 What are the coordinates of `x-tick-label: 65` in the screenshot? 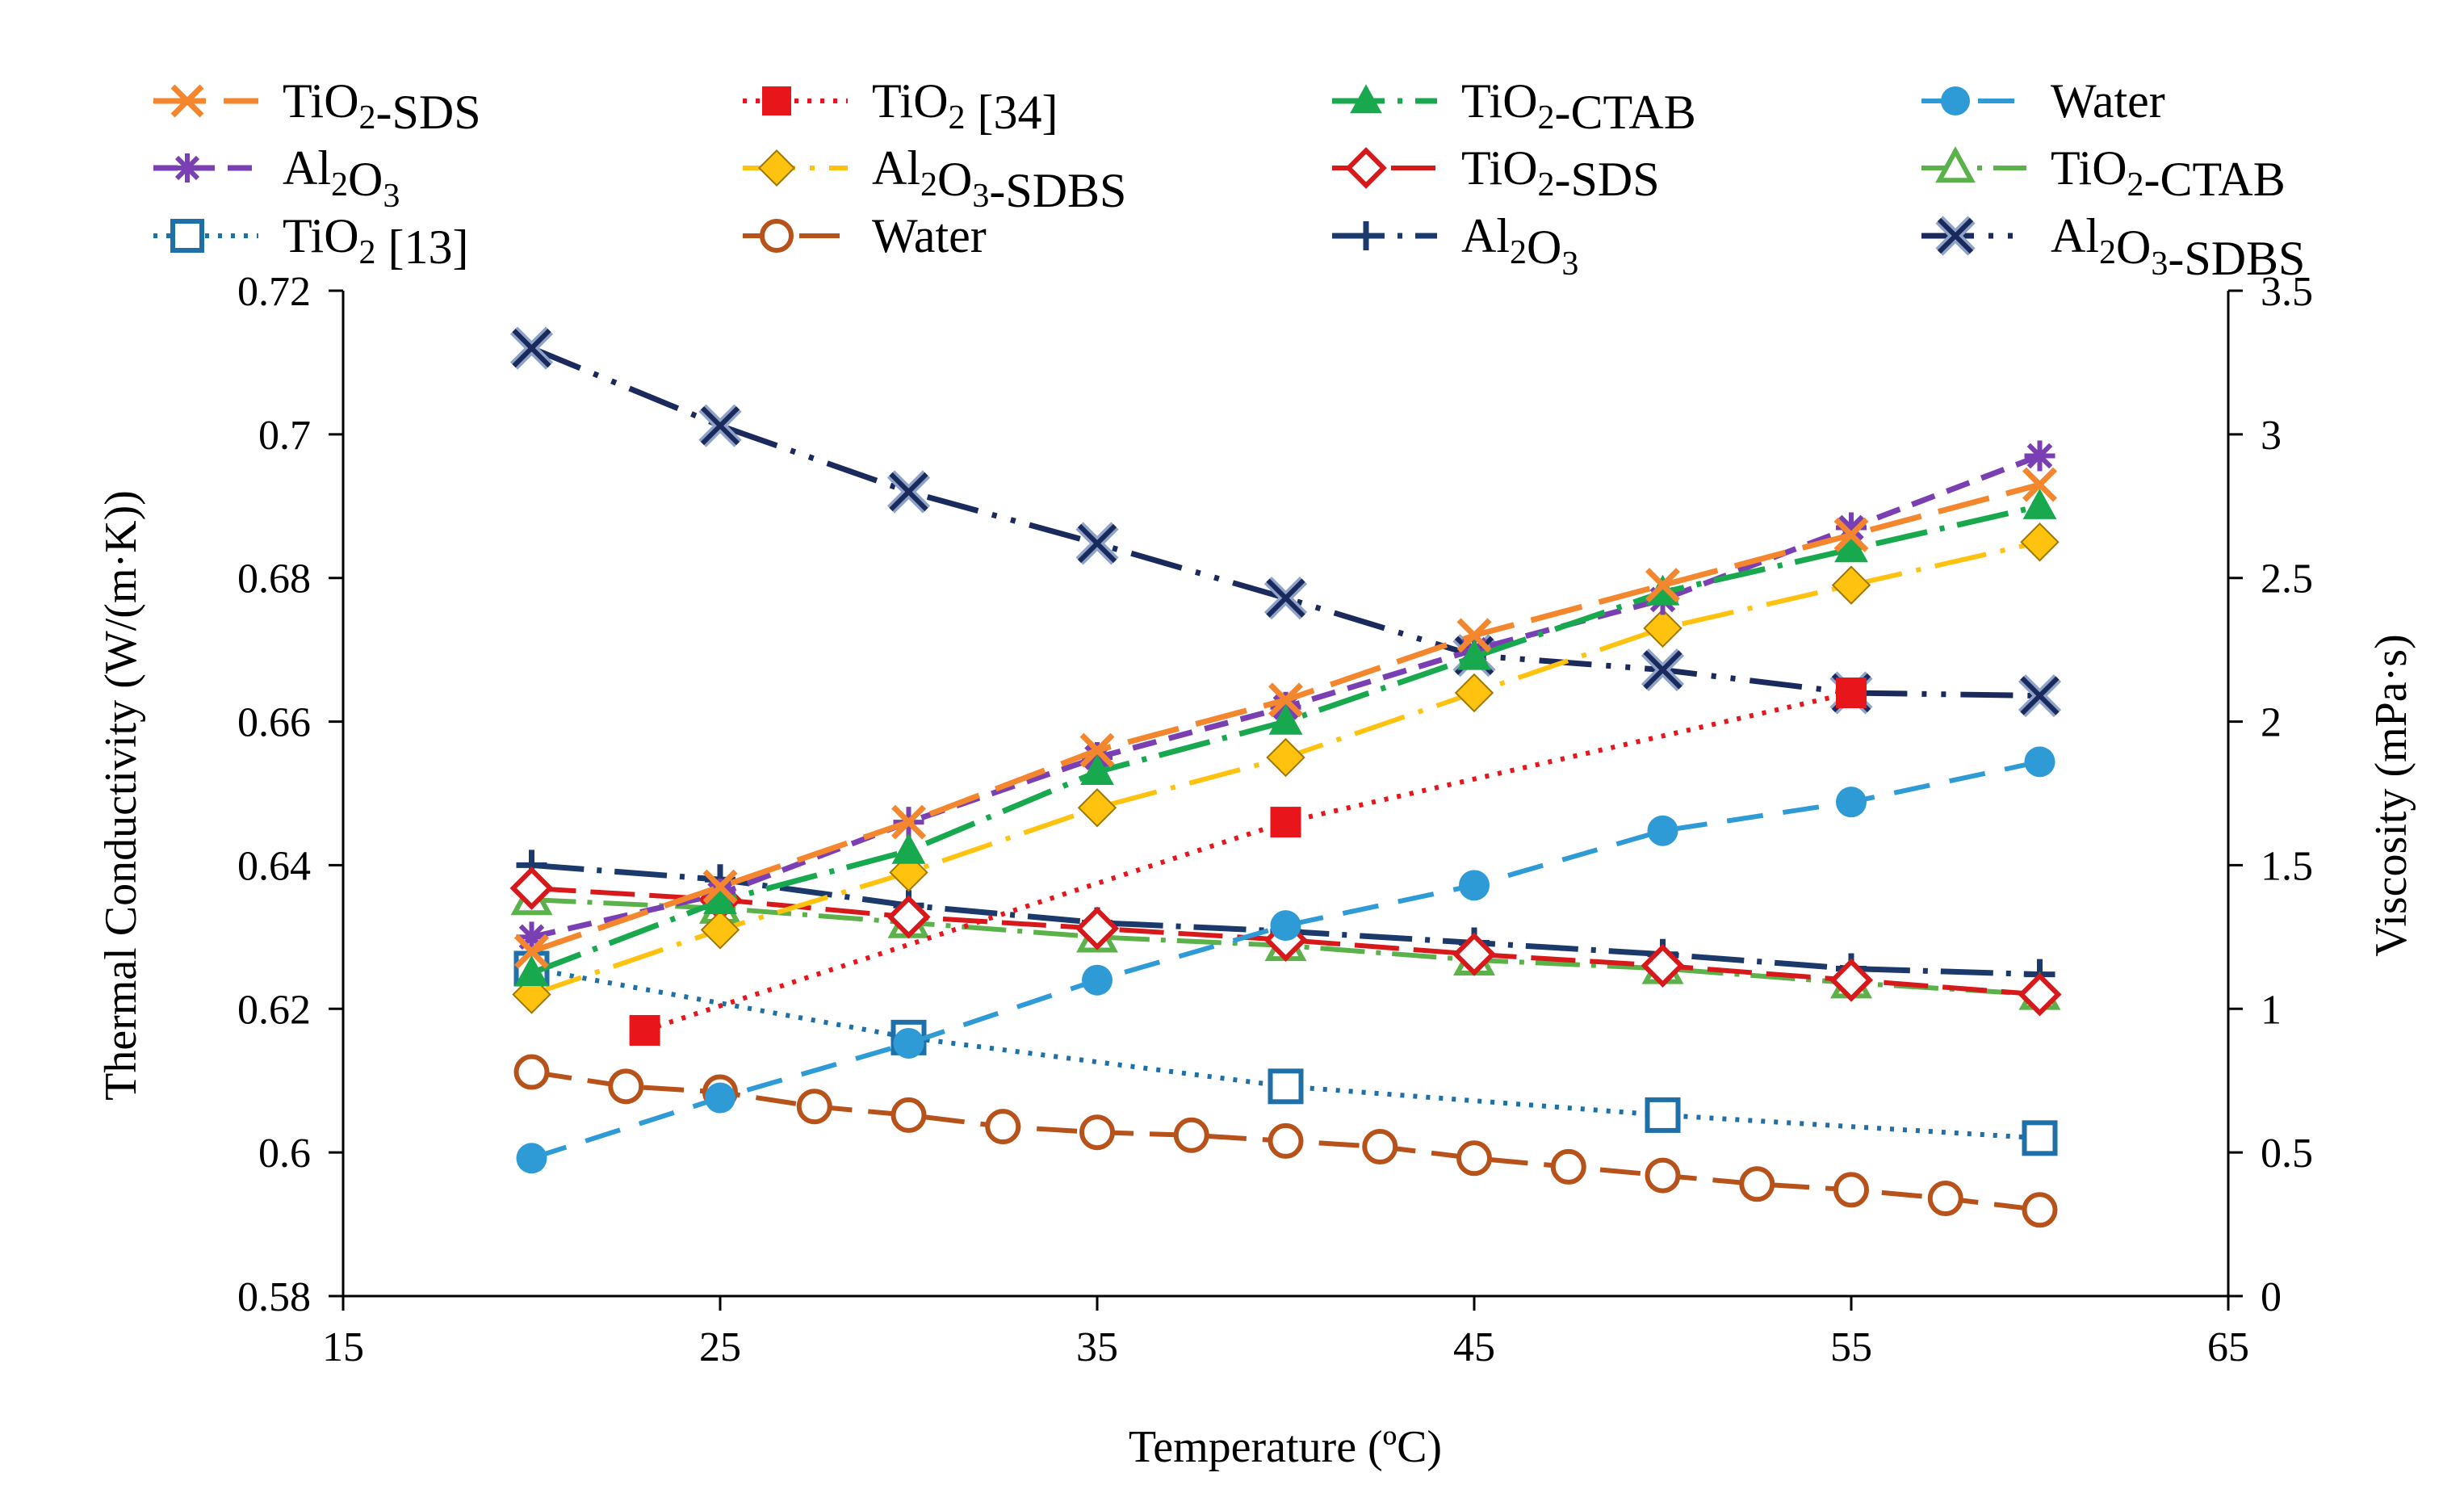 It's located at (2228, 1347).